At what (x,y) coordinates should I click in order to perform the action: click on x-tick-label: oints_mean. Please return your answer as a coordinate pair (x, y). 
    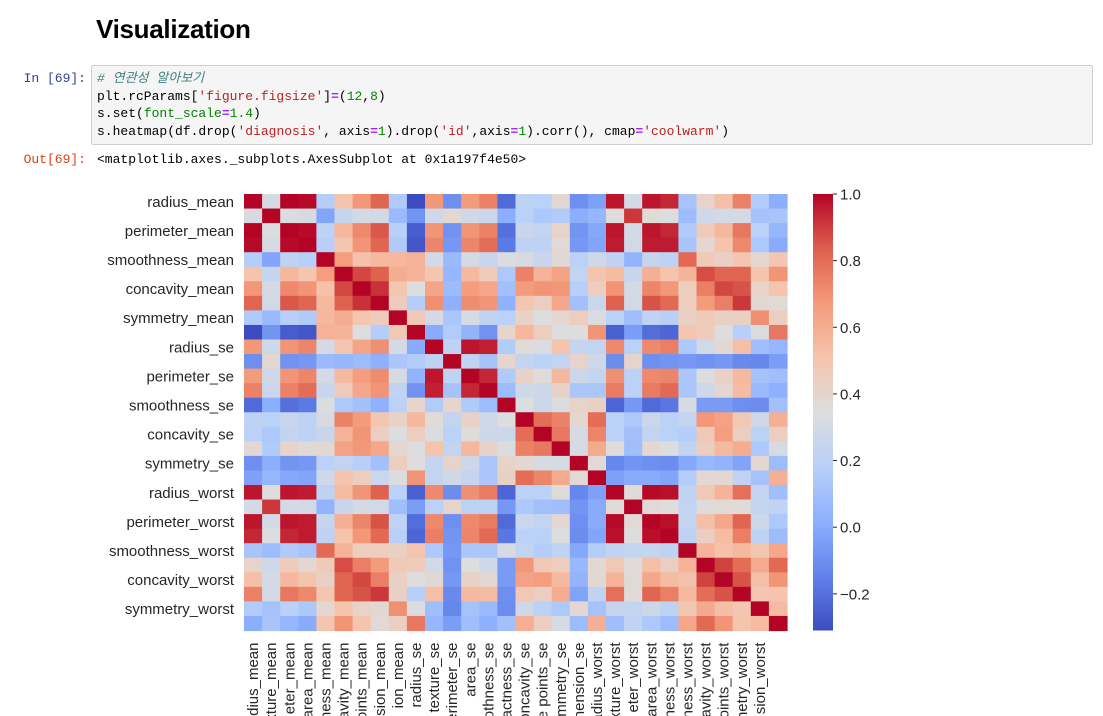
    Looking at the image, I should click on (362, 679).